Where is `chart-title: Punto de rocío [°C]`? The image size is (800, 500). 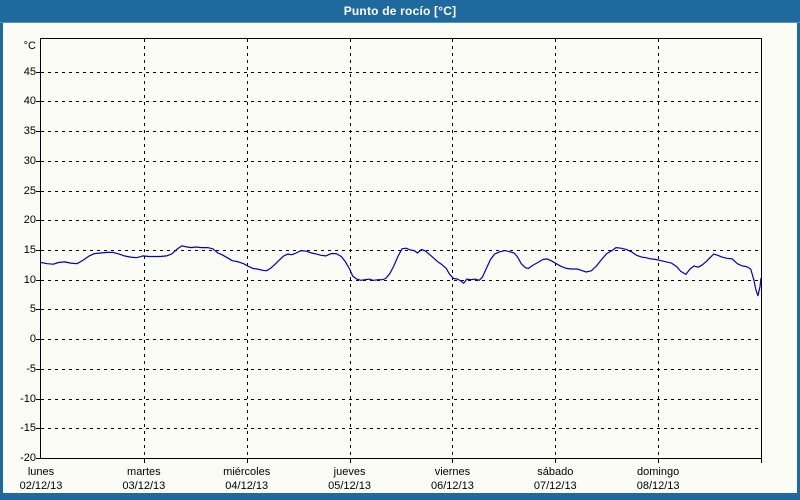
chart-title: Punto de rocío [°C] is located at coordinates (400, 11).